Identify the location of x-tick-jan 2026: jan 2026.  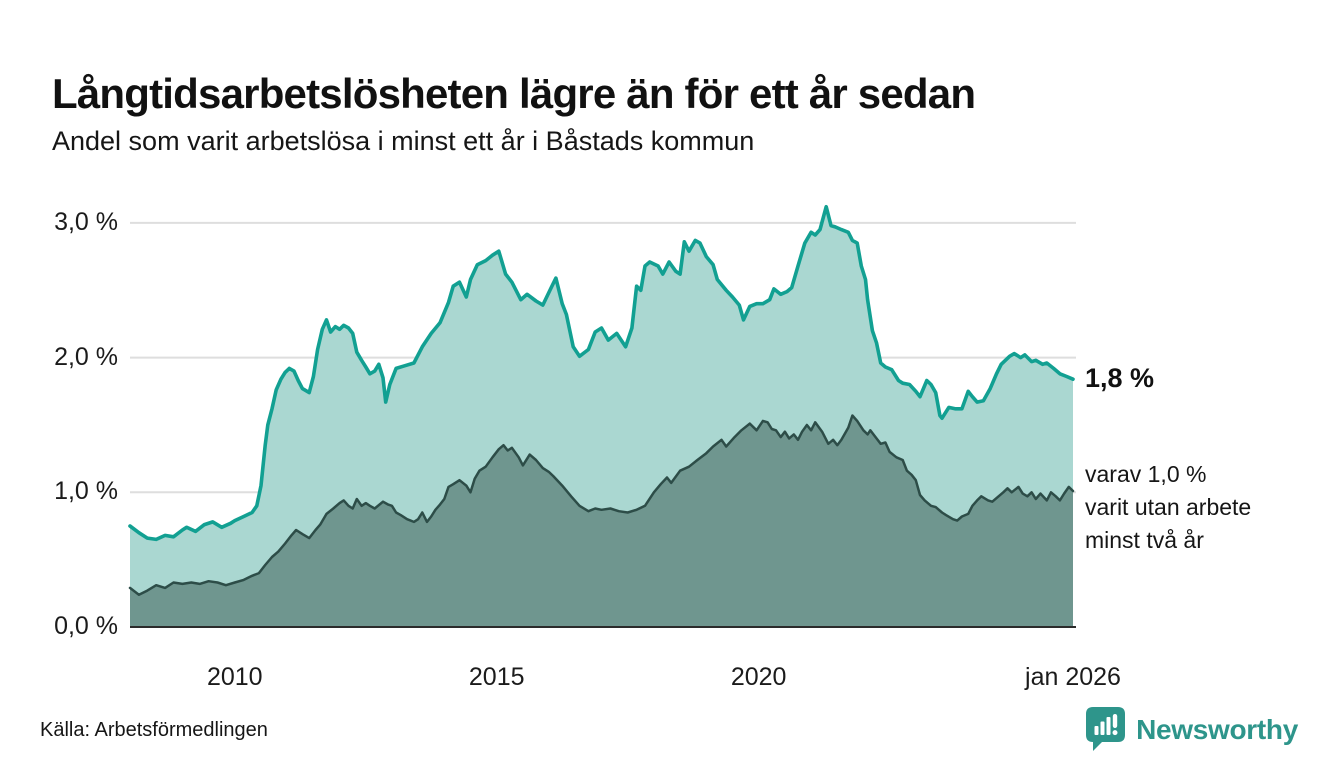
(1073, 677).